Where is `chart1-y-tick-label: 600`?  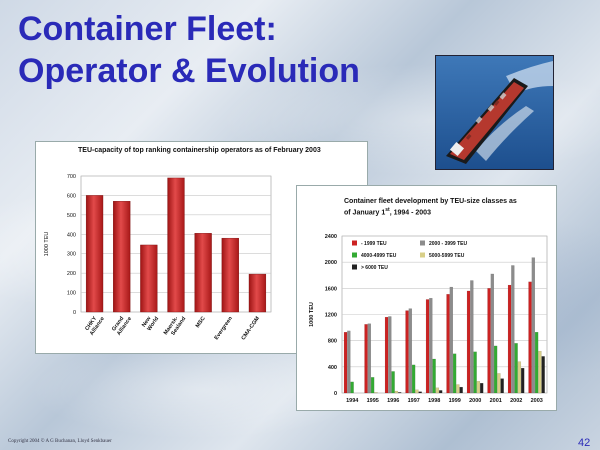 chart1-y-tick-label: 600 is located at coordinates (71, 196).